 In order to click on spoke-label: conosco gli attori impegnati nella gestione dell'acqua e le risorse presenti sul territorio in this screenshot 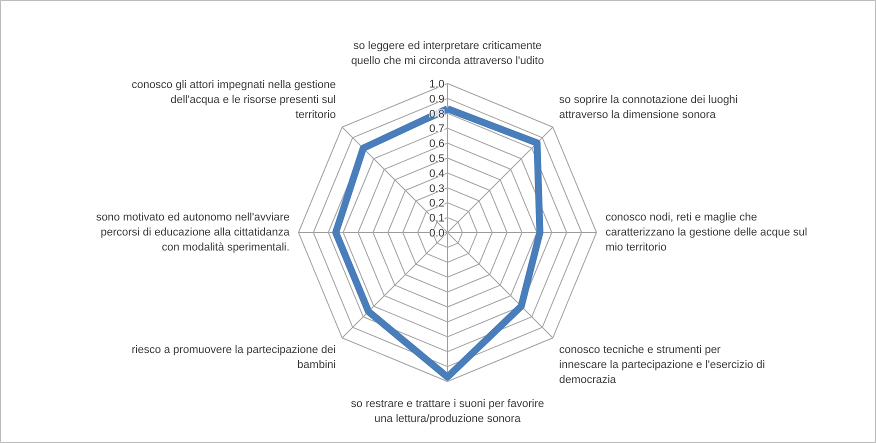, I will do `click(234, 99)`.